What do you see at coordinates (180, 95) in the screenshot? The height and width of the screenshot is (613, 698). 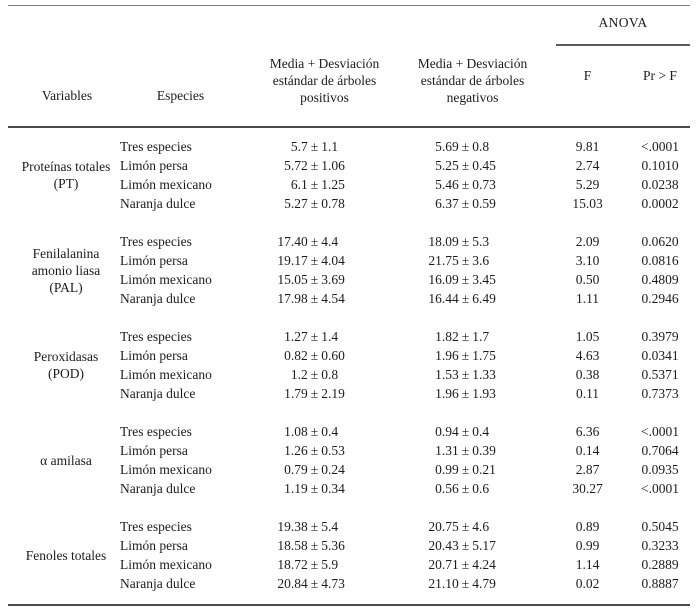 I see `column-header-especies: Especies` at bounding box center [180, 95].